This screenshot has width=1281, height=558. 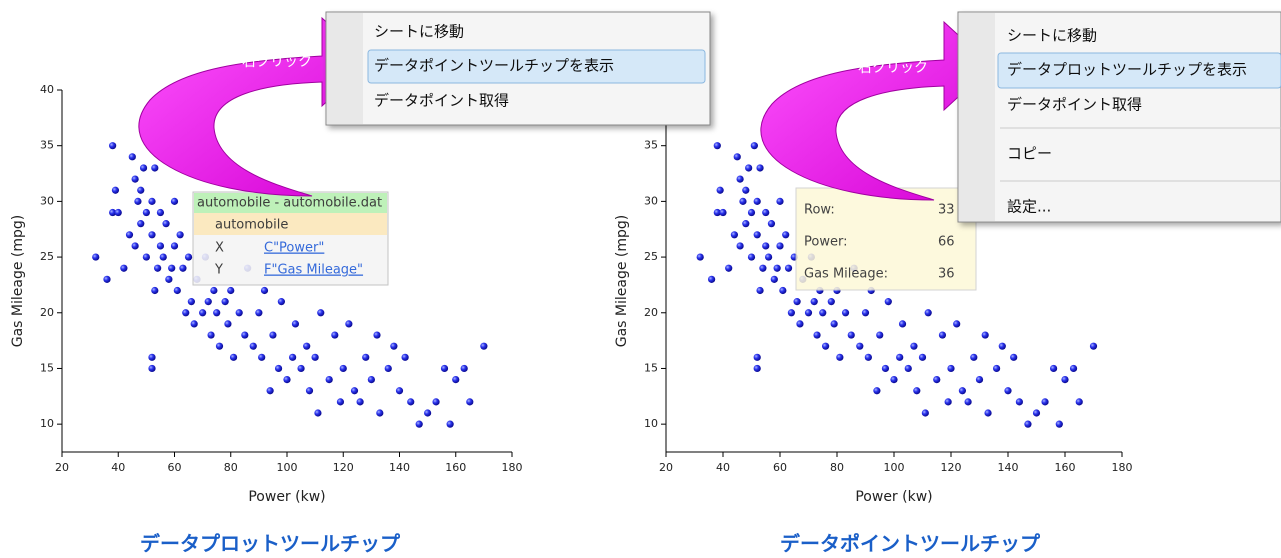 What do you see at coordinates (47, 89) in the screenshot?
I see `y-tick-label: 40` at bounding box center [47, 89].